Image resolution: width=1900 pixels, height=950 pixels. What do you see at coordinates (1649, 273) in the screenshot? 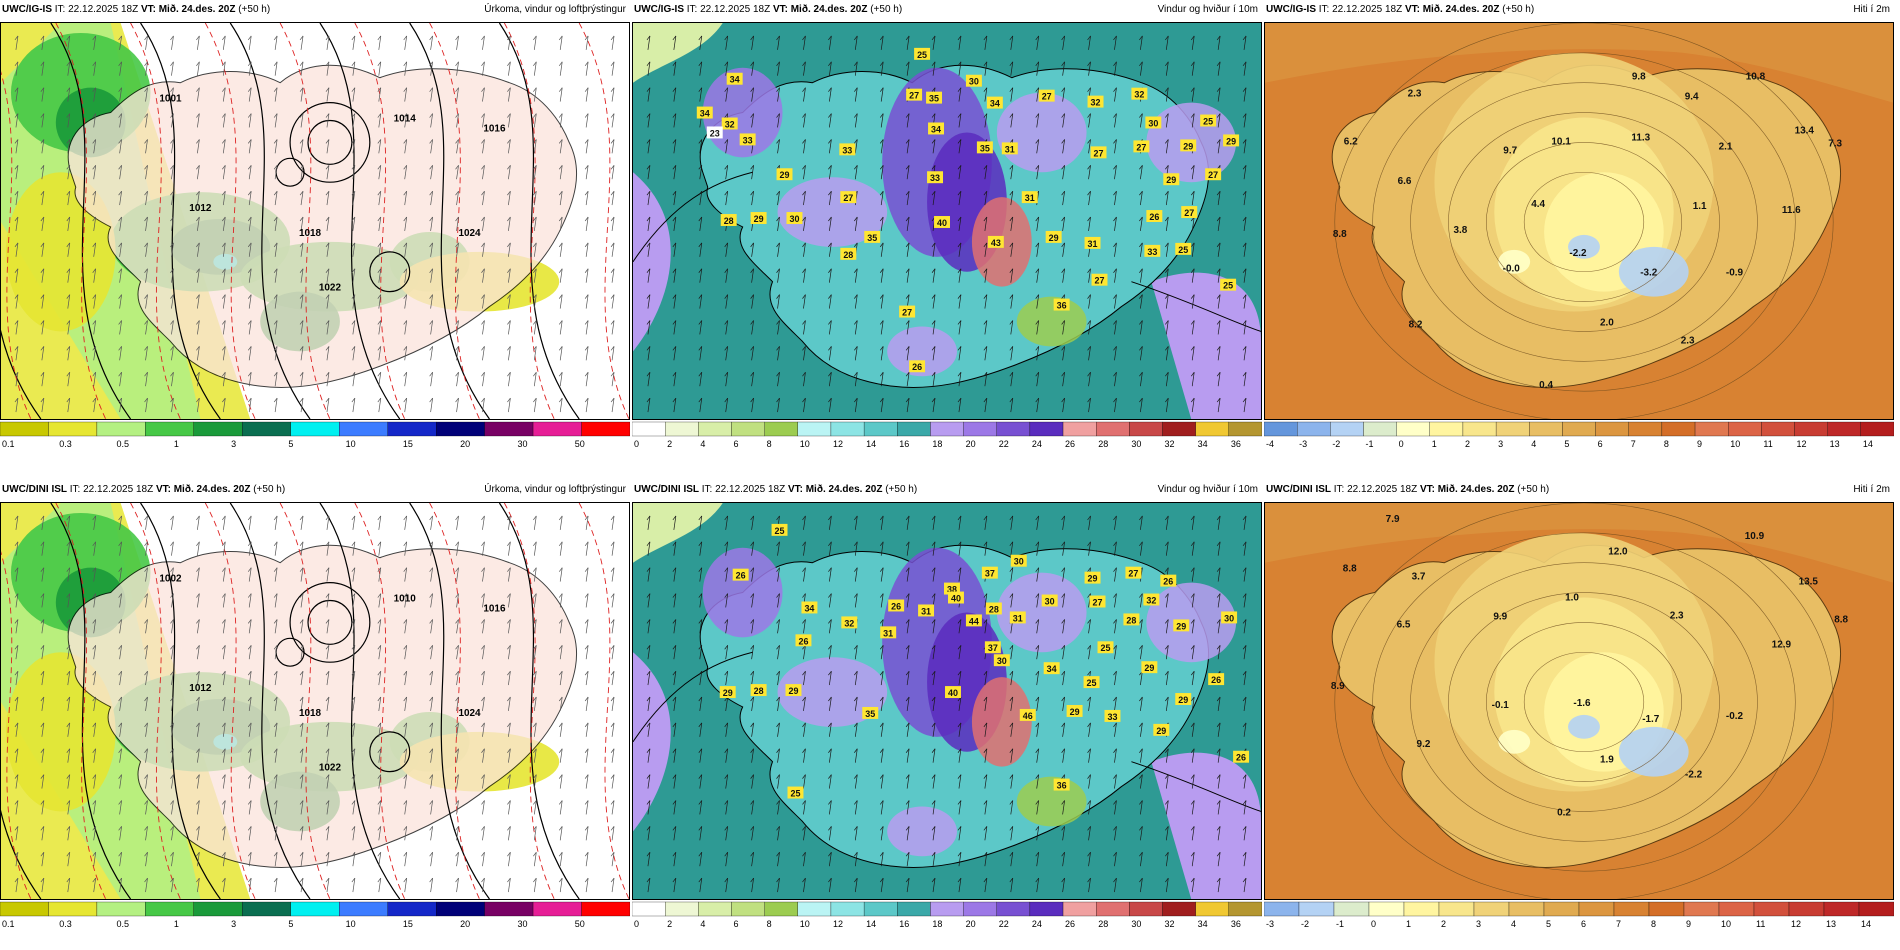
I see `temperature-label: -3.2` at bounding box center [1649, 273].